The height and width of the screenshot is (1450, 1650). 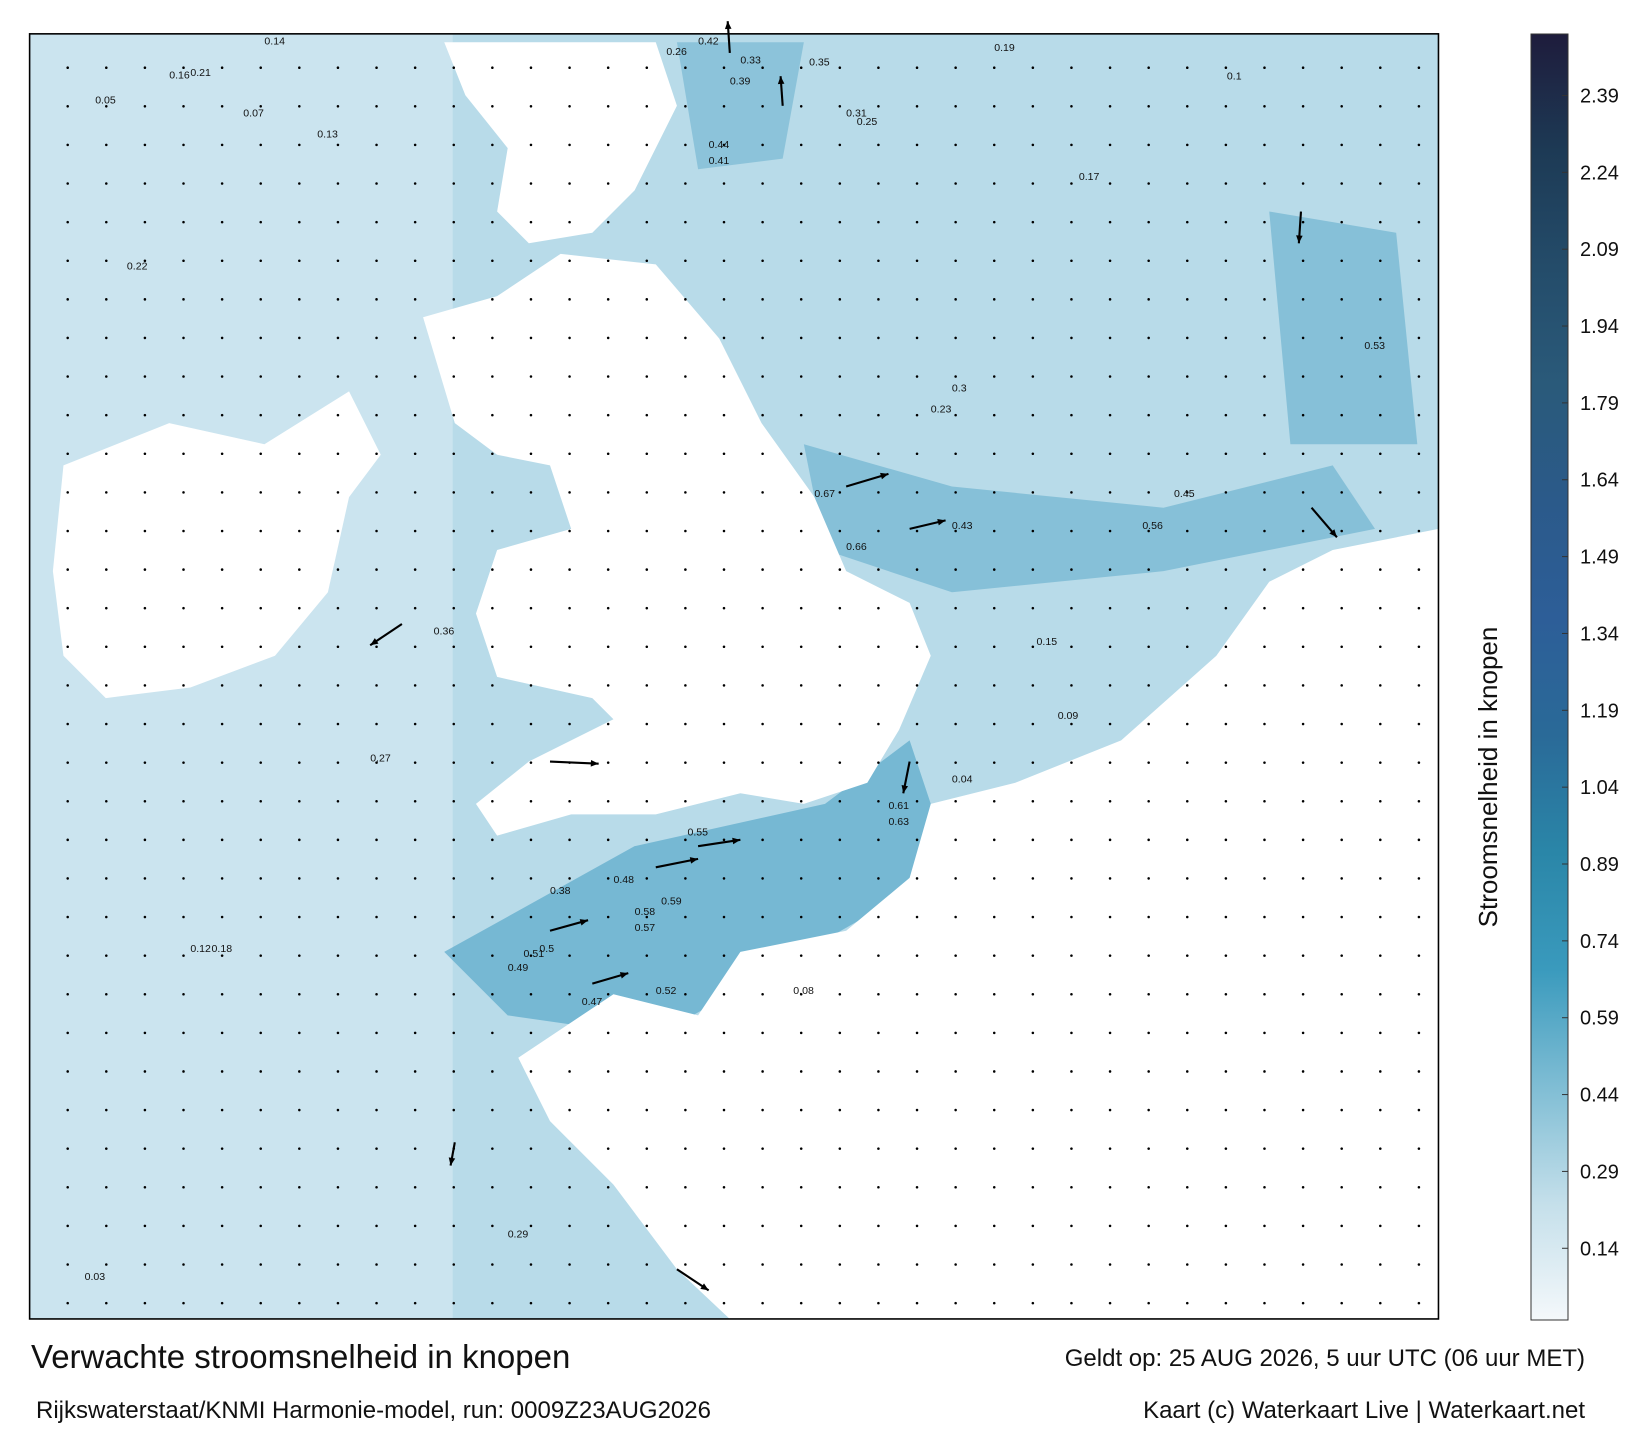 I want to click on speed-label: 0.47, so click(x=592, y=1002).